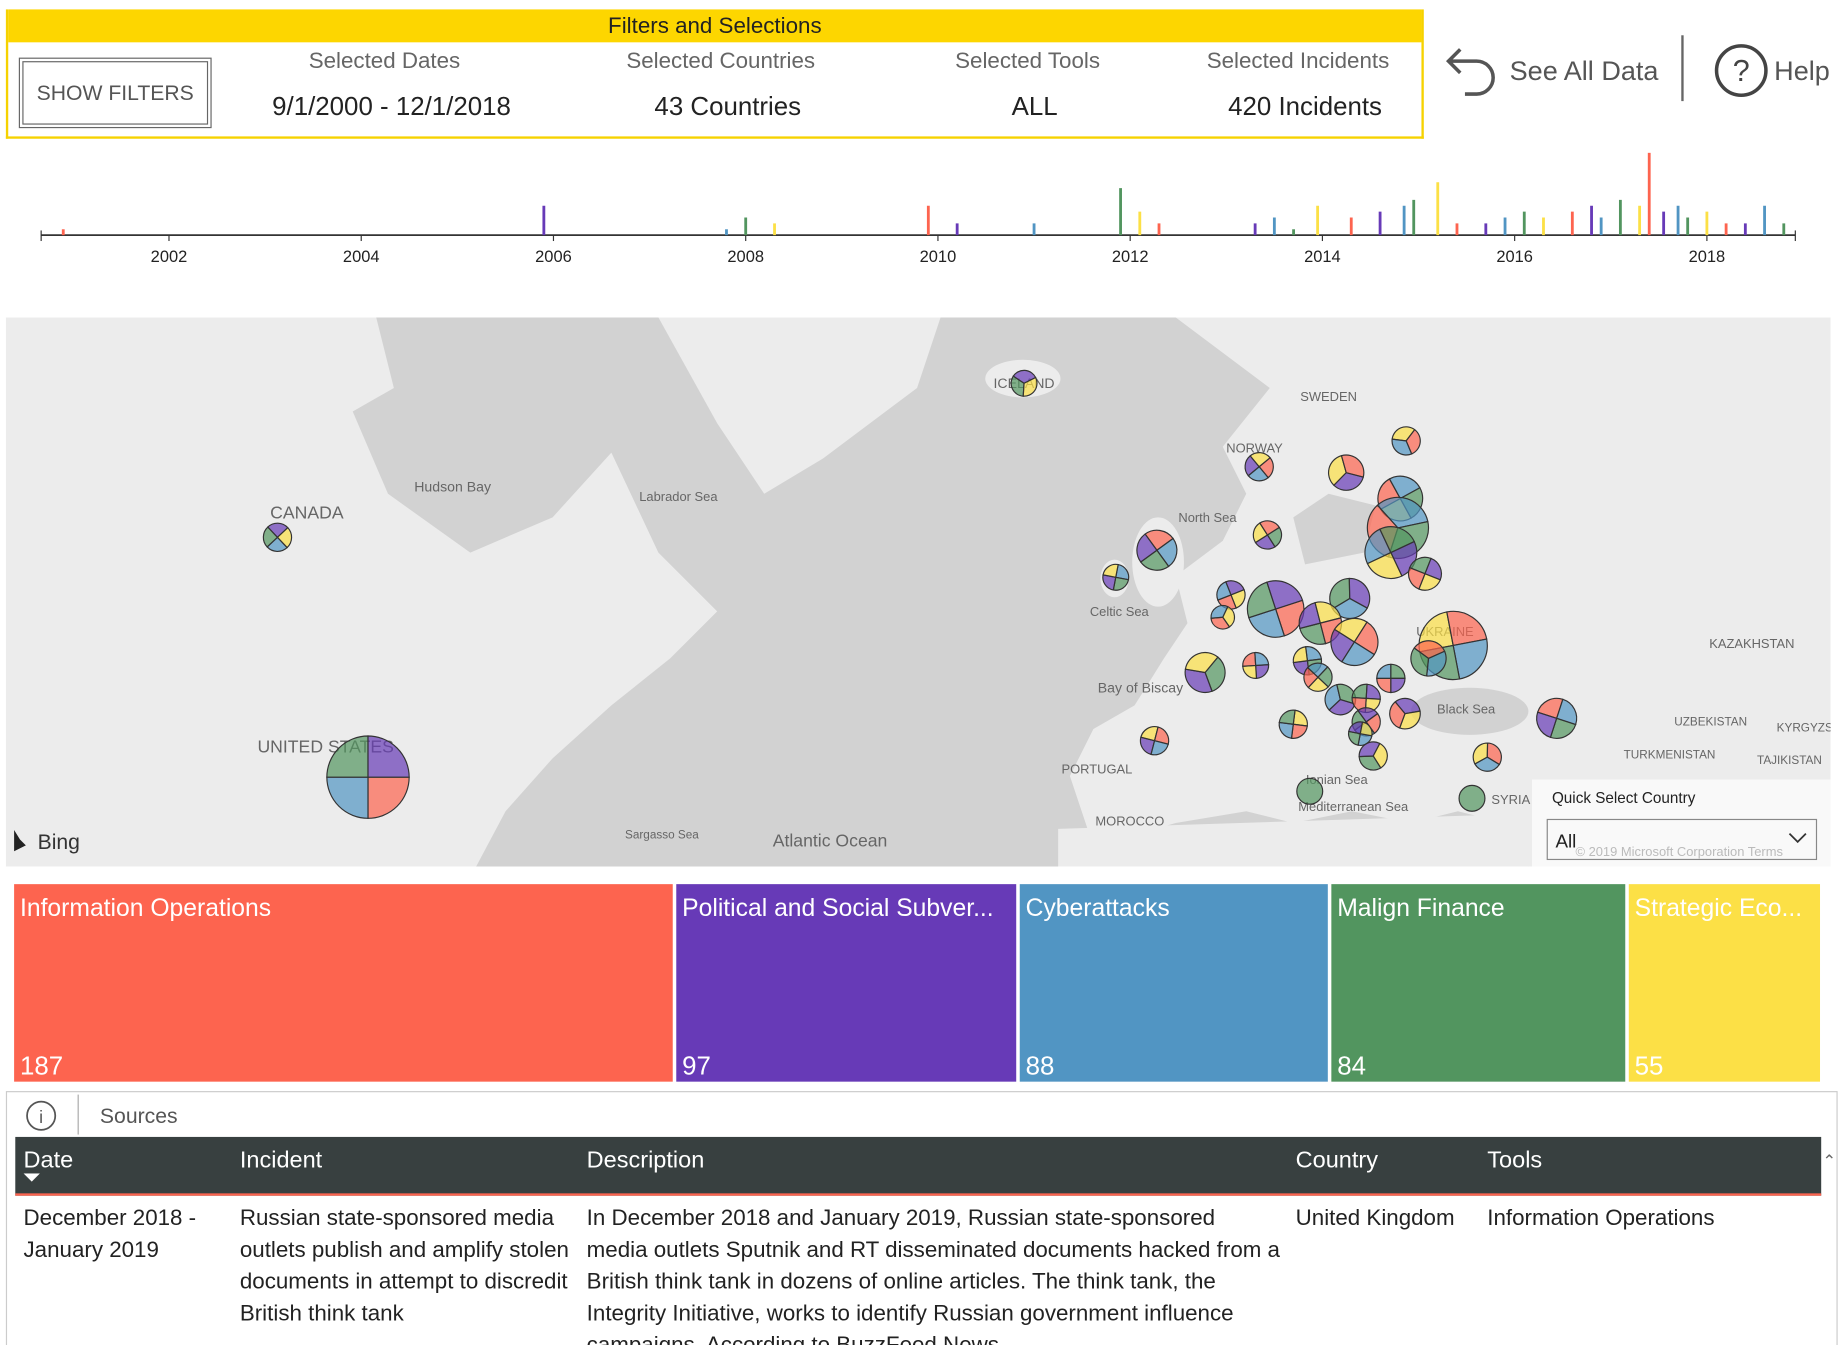 The height and width of the screenshot is (1345, 1840). What do you see at coordinates (1802, 70) in the screenshot?
I see `help-link: Help` at bounding box center [1802, 70].